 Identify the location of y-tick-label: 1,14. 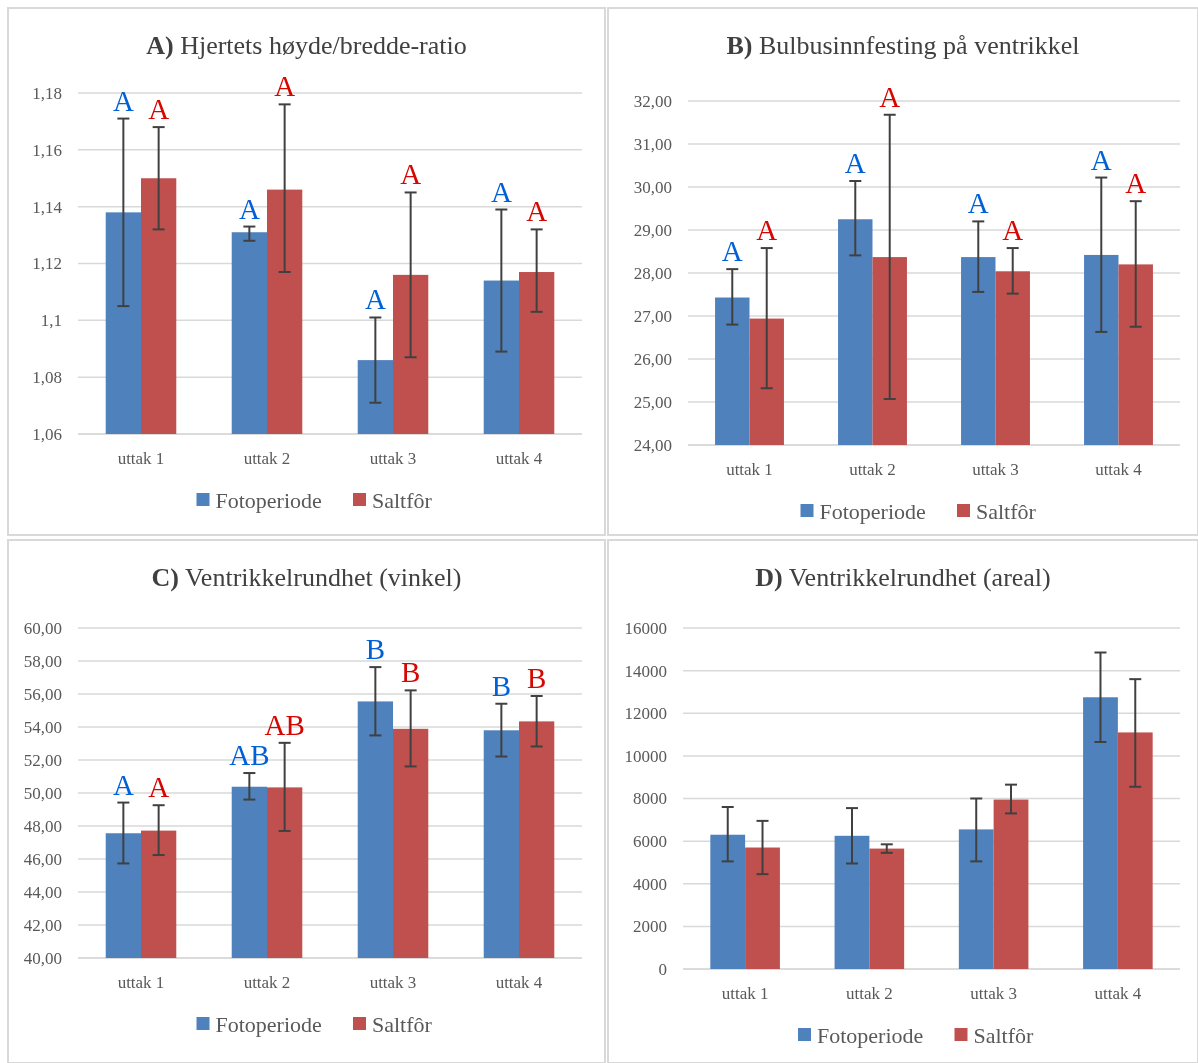
(47, 207).